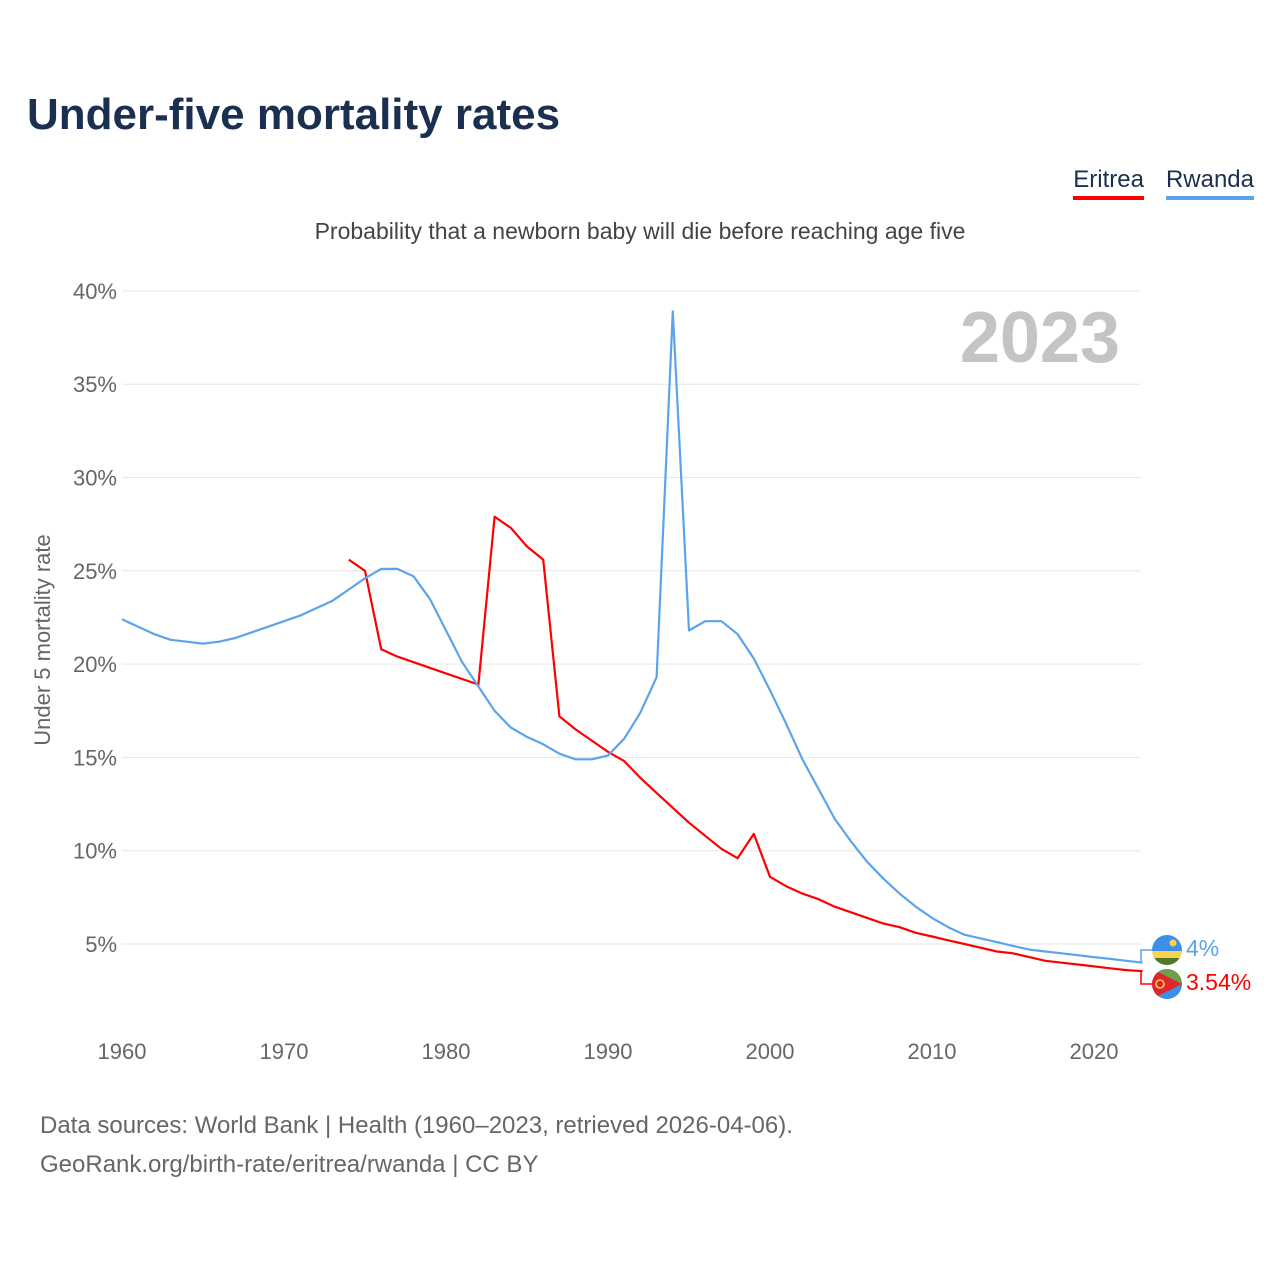  Describe the element at coordinates (1167, 984) in the screenshot. I see `eritrea-flag-icon` at that location.